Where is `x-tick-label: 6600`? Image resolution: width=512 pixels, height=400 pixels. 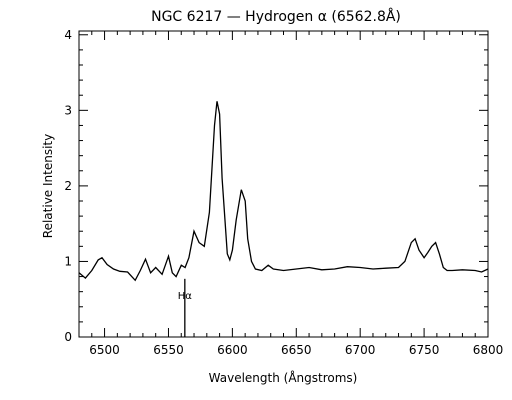 x-tick-label: 6600 is located at coordinates (232, 350).